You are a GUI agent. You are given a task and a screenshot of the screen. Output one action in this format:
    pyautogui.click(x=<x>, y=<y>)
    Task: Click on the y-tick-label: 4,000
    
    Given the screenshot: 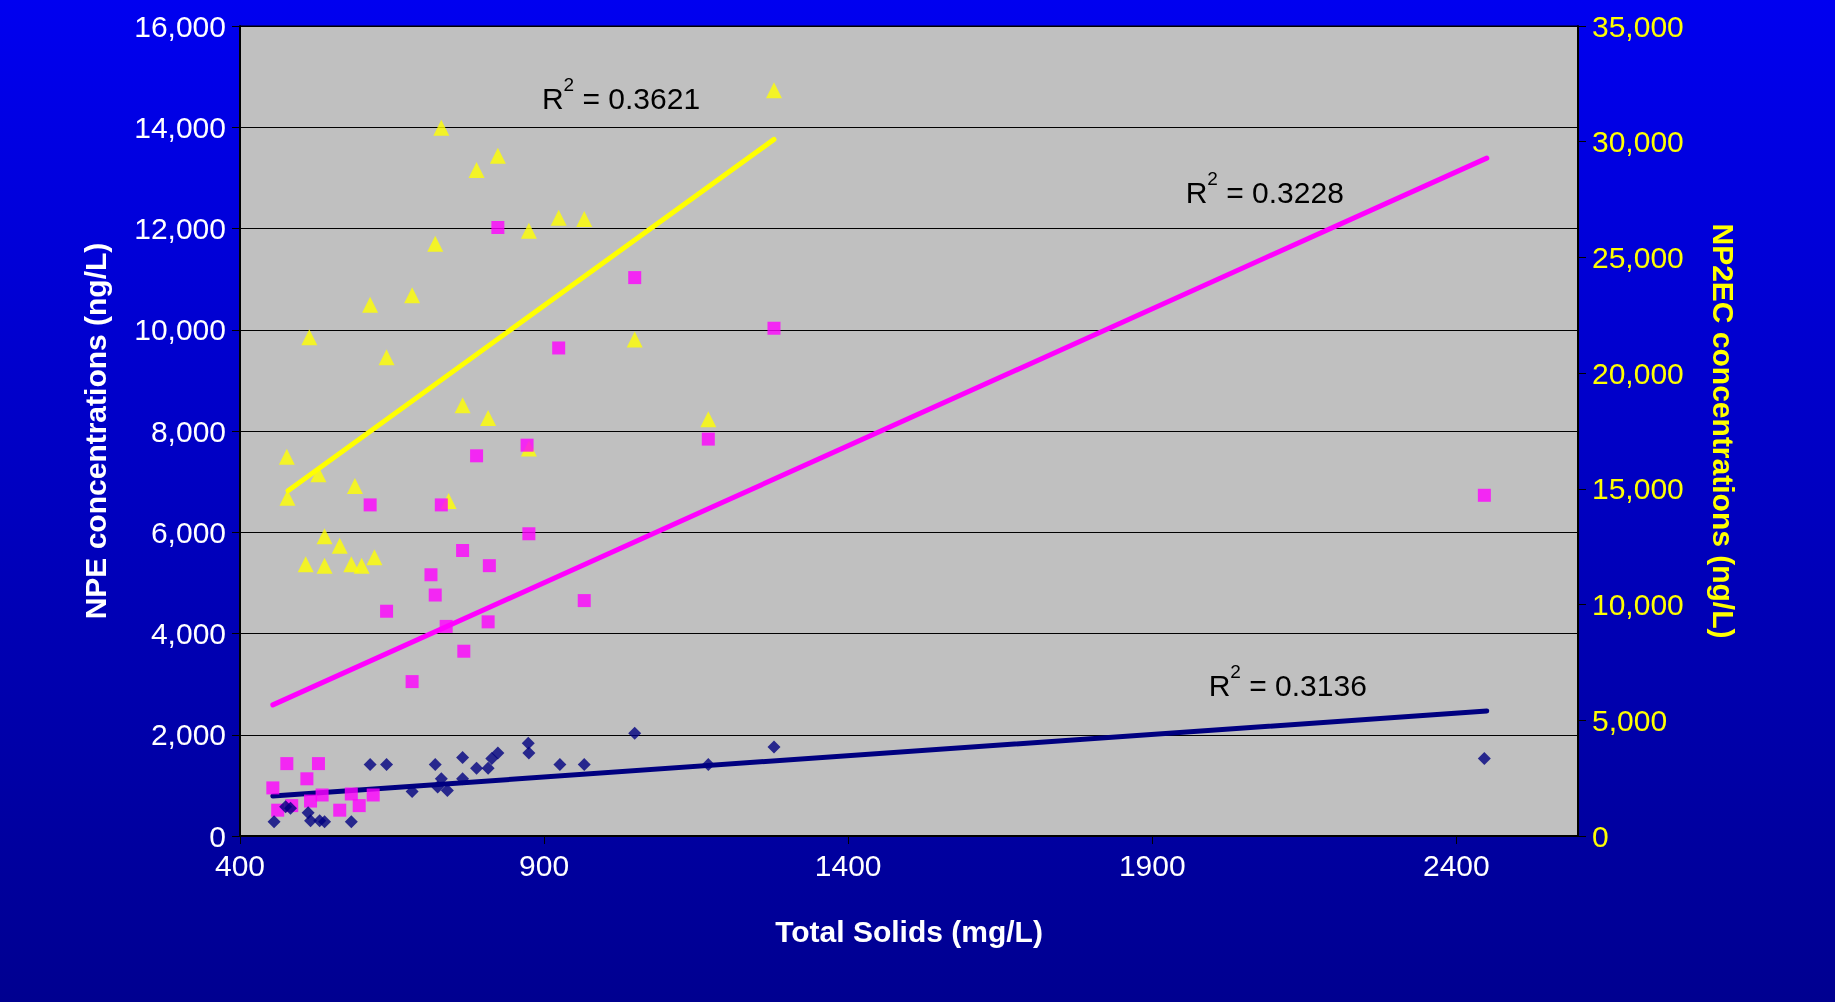 What is the action you would take?
    pyautogui.click(x=188, y=633)
    